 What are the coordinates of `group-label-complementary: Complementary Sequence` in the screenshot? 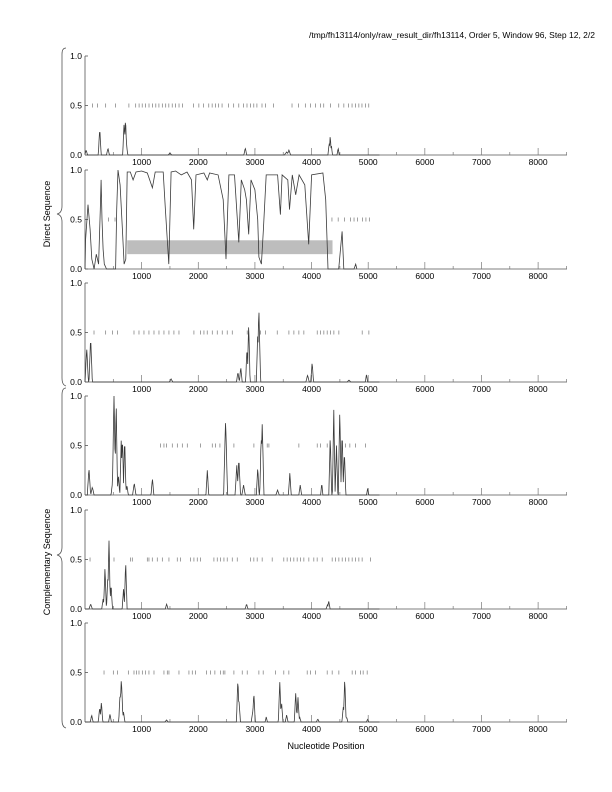 It's located at (47, 562).